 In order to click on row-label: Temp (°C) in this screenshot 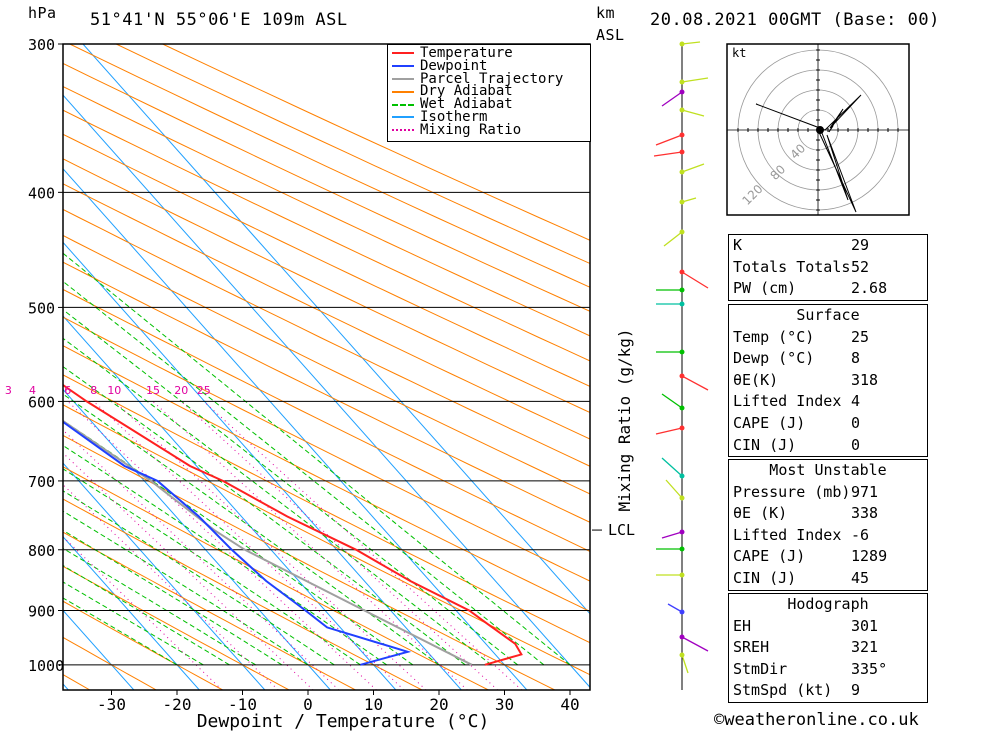, I will do `click(774, 336)`.